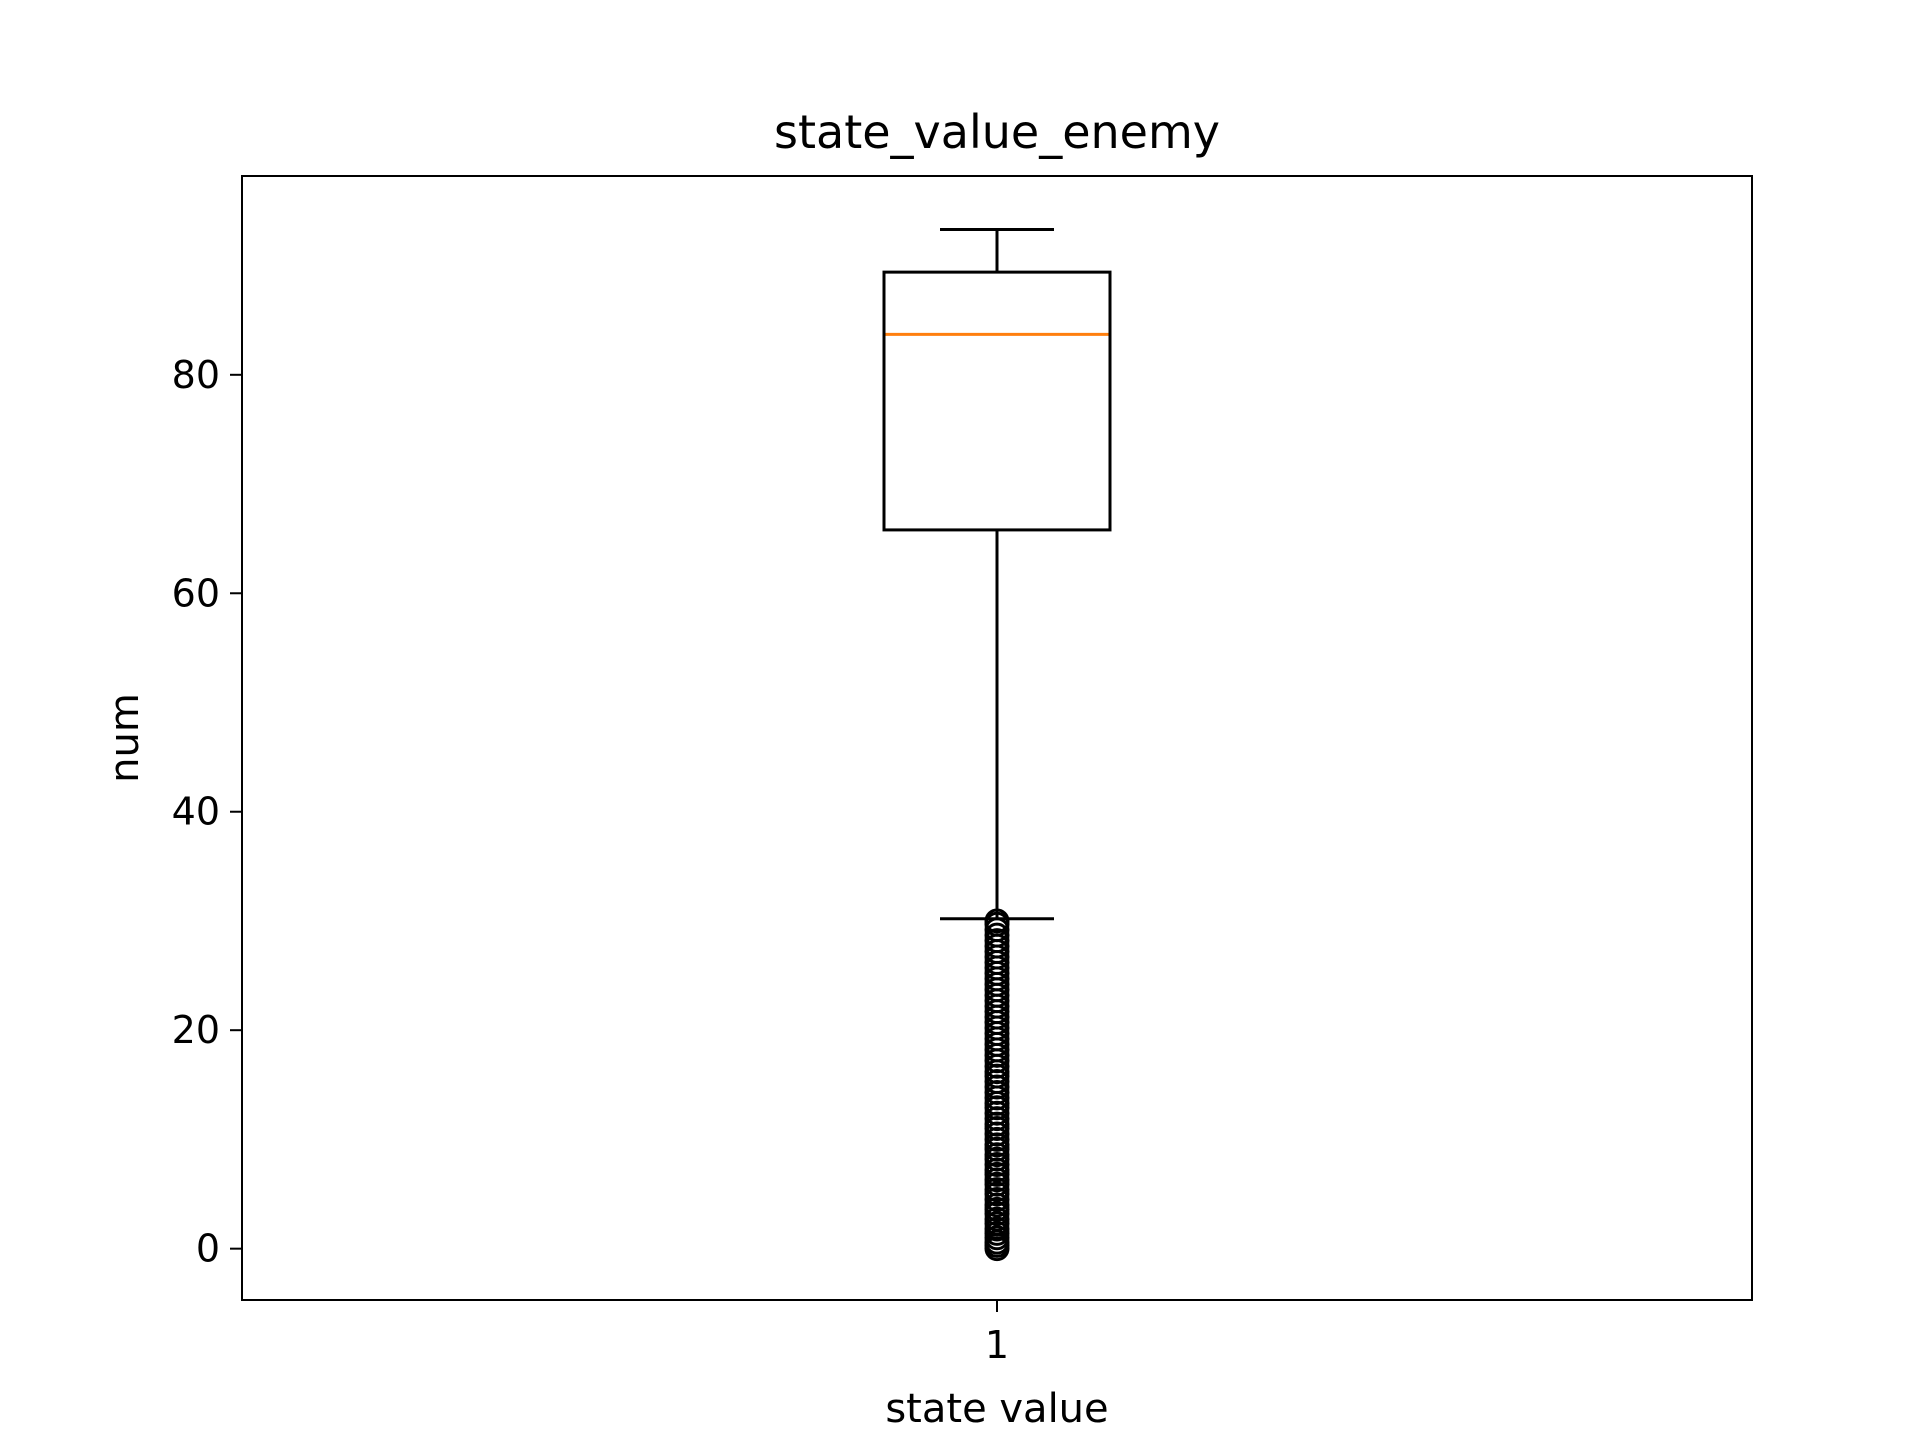 Image resolution: width=1920 pixels, height=1440 pixels. I want to click on box-group, so click(997, 745).